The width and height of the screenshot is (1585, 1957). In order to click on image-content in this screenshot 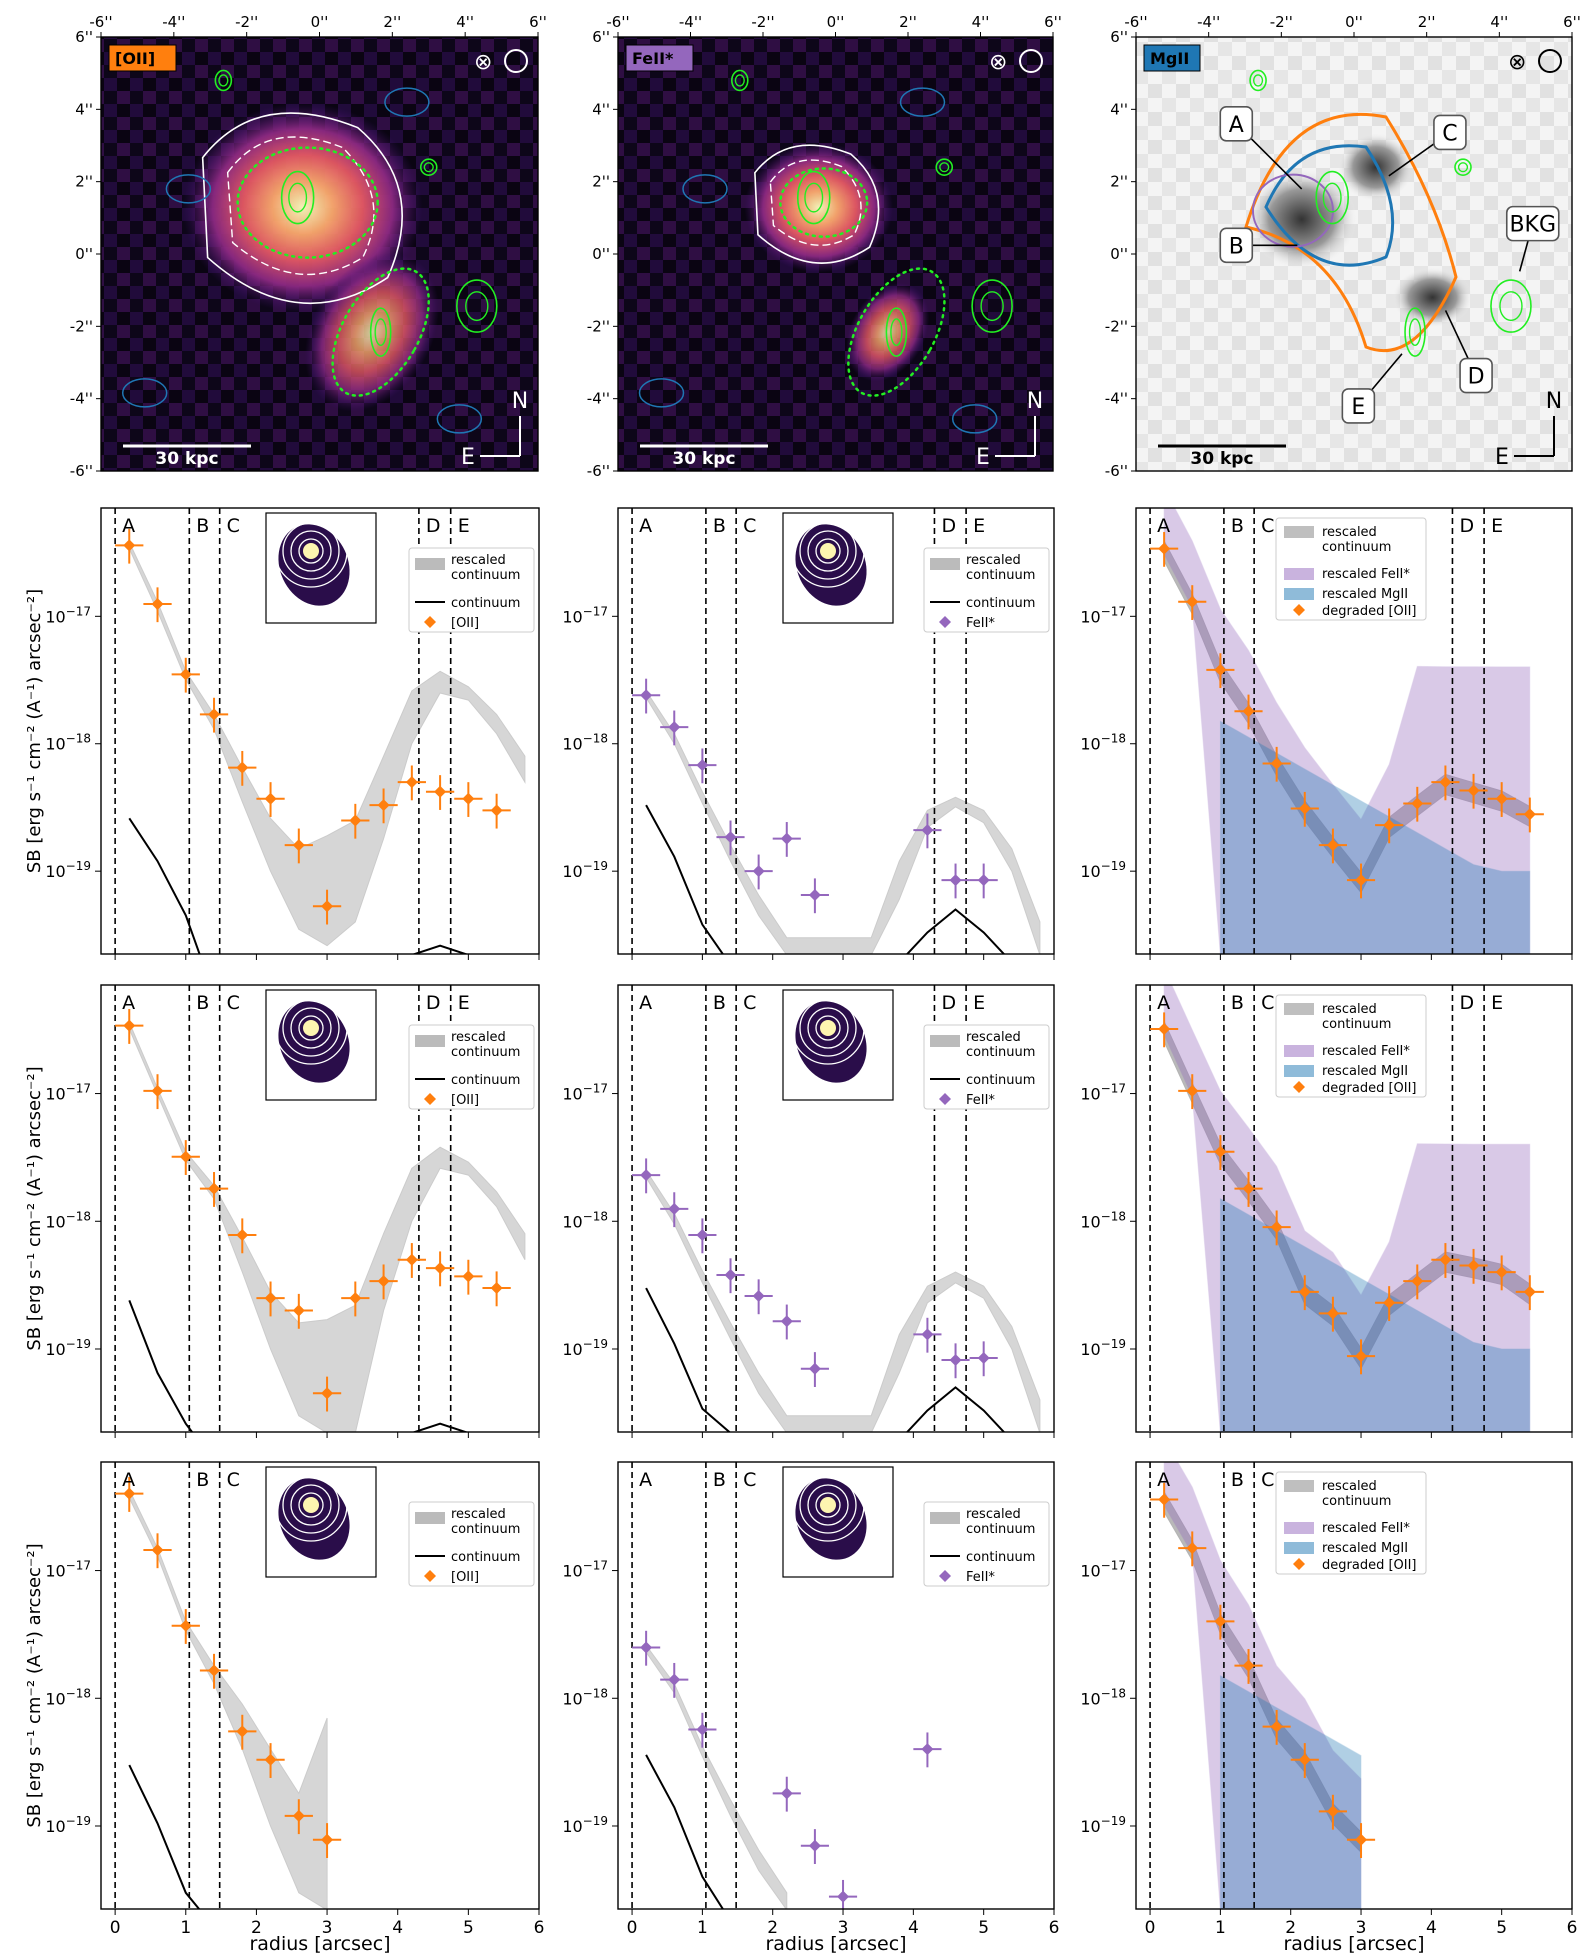, I will do `click(835, 254)`.